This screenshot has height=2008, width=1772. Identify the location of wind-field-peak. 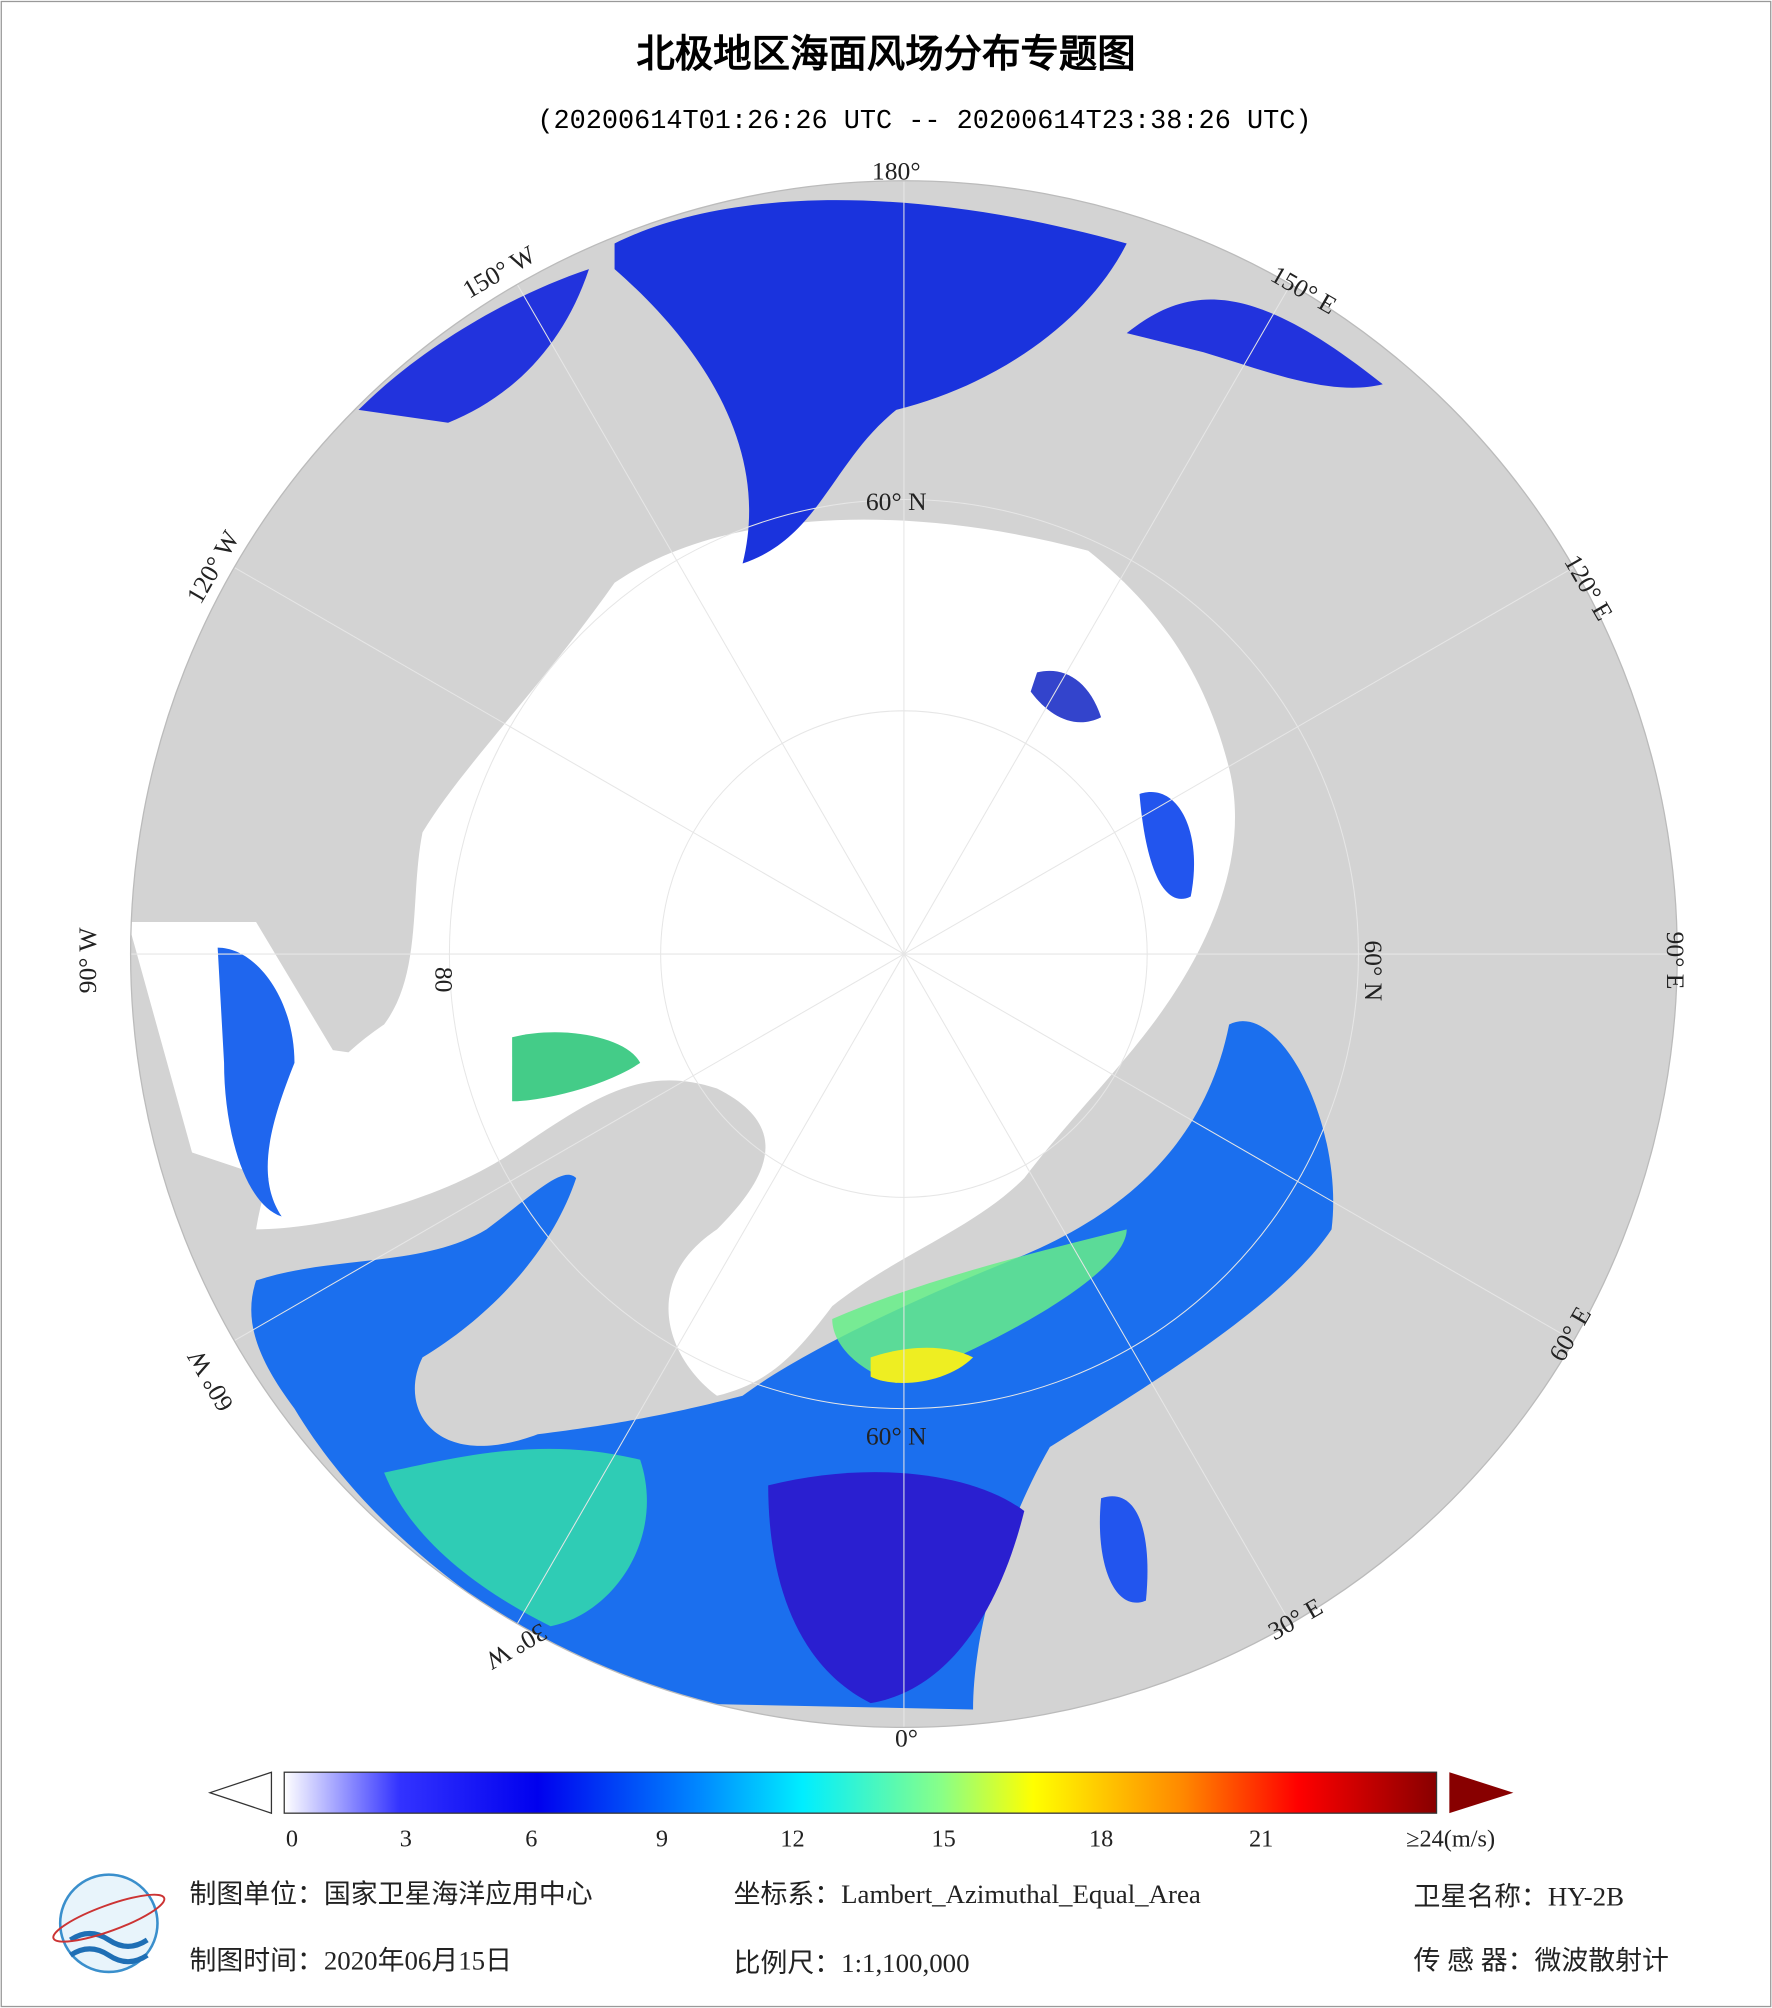
(922, 1365).